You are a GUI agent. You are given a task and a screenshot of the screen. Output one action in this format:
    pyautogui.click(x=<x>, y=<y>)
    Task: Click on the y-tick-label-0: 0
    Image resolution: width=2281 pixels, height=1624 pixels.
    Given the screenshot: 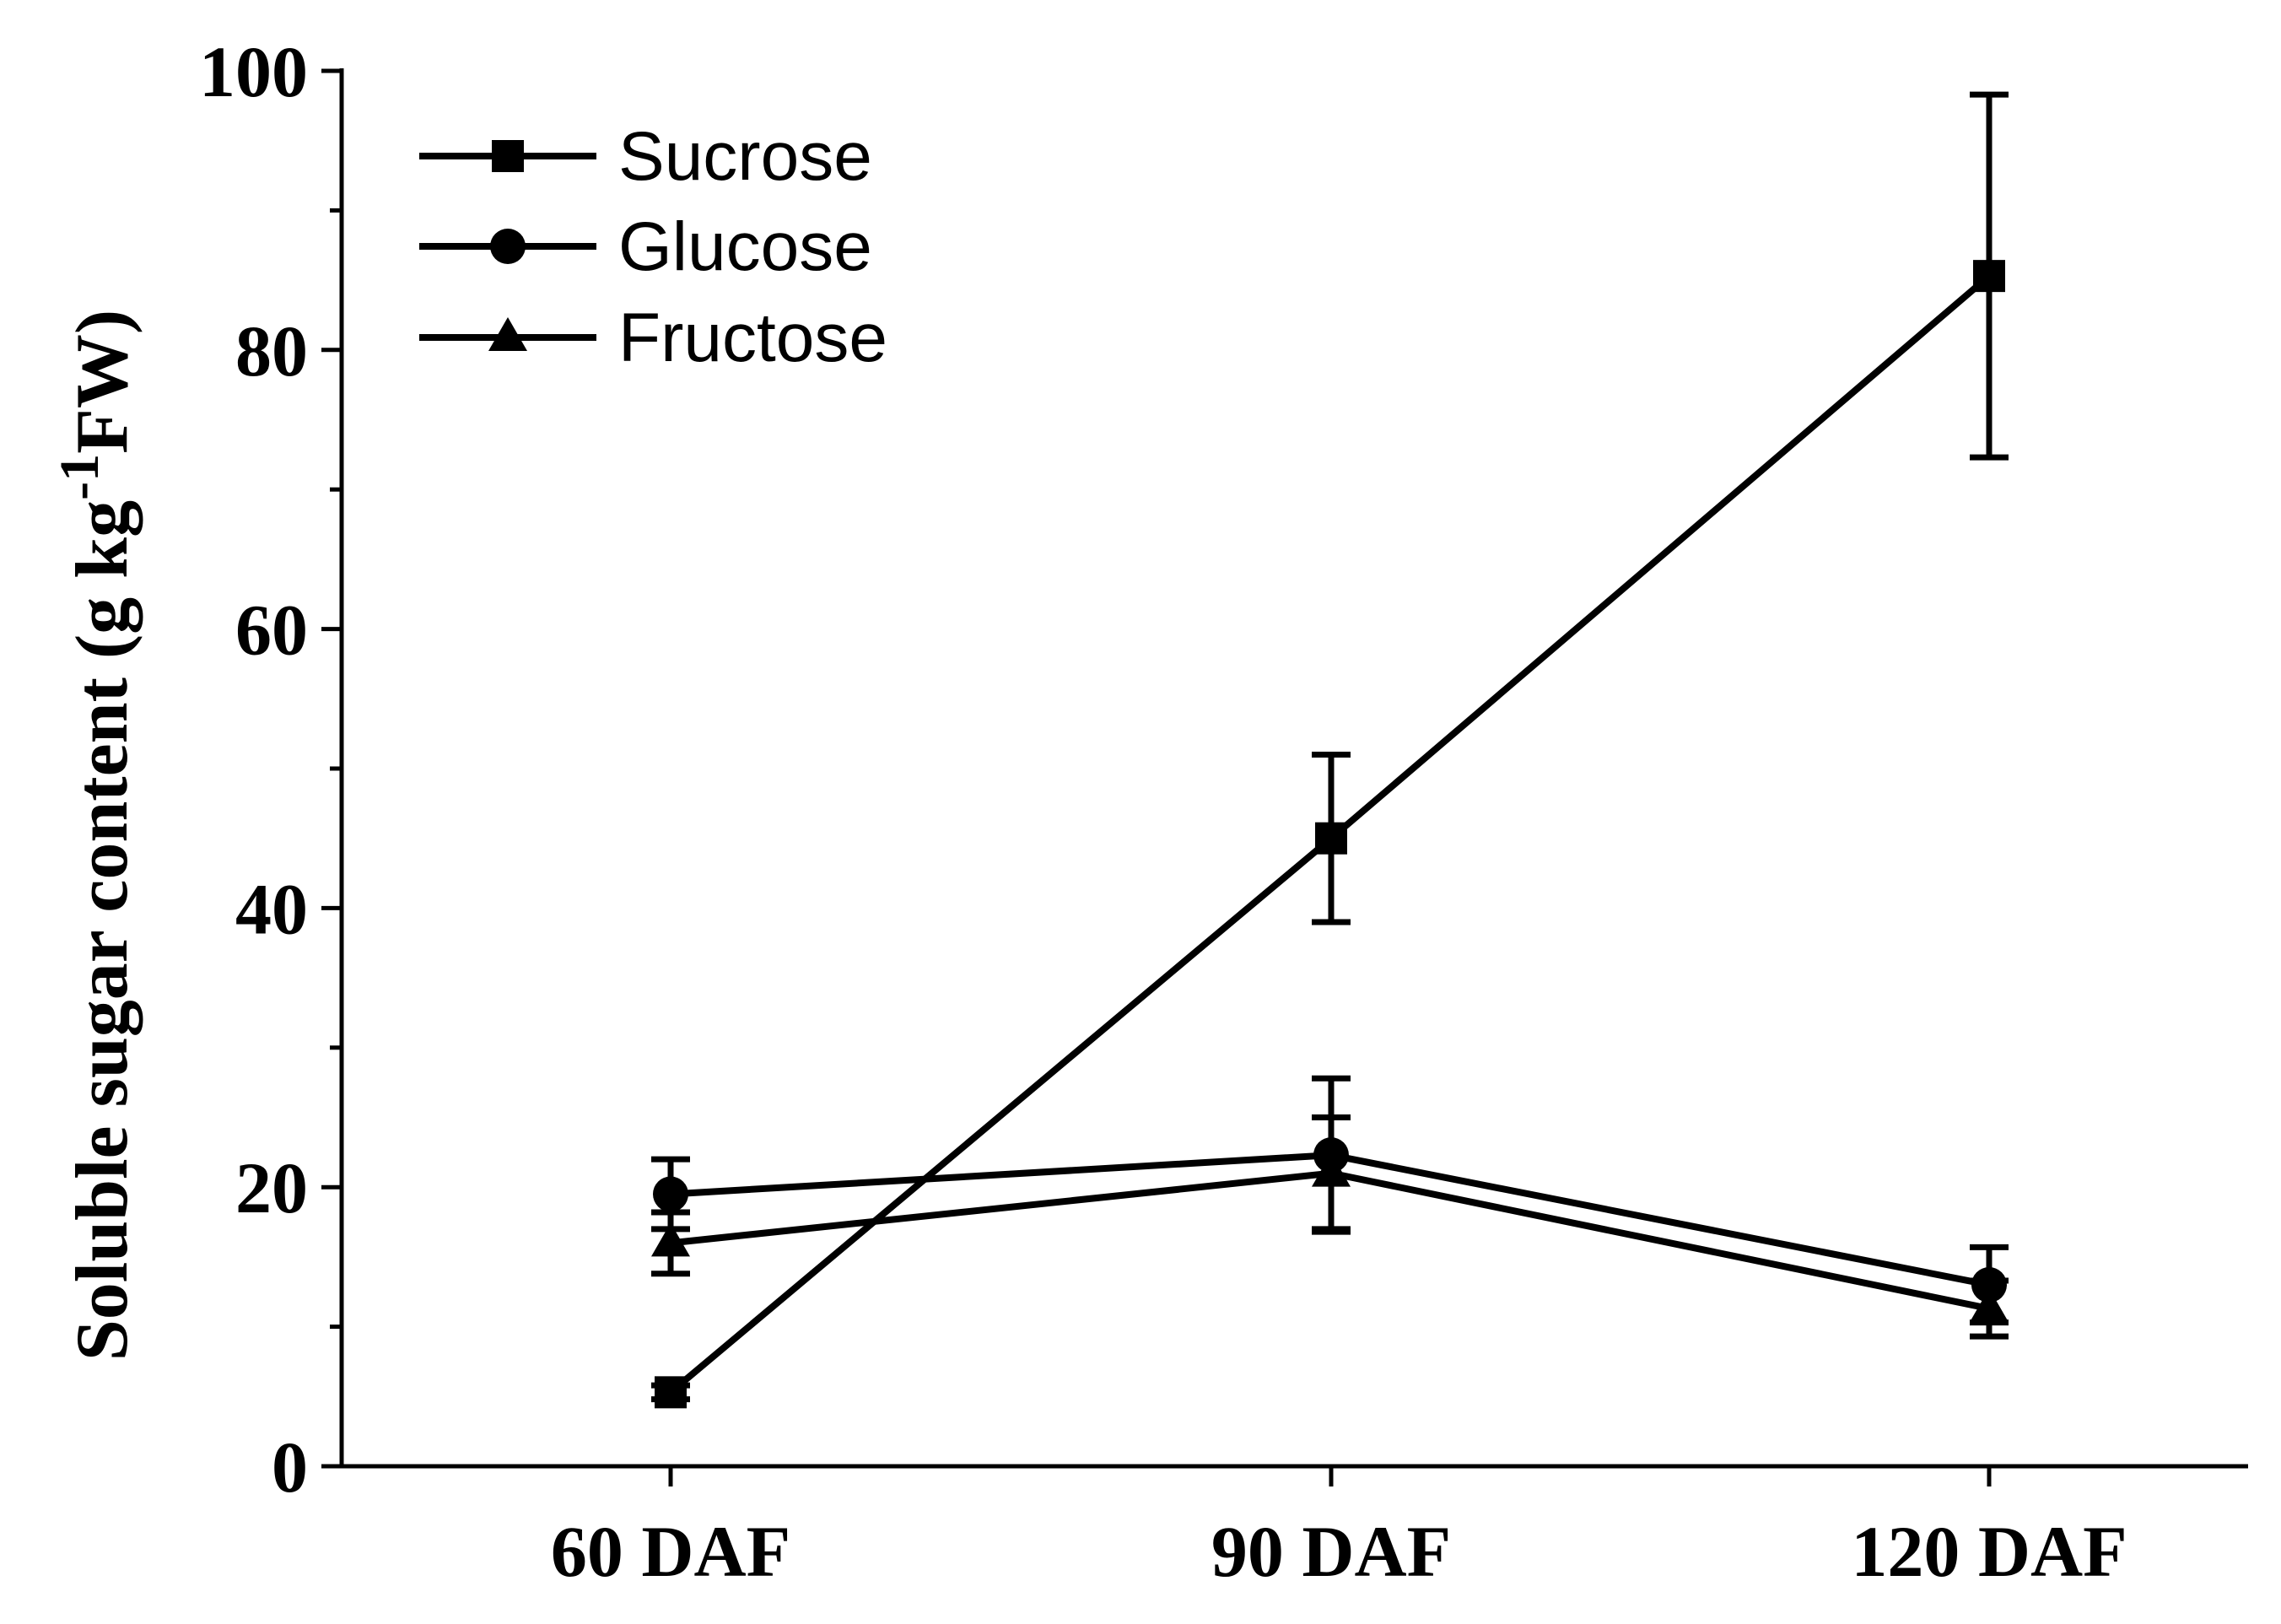 What is the action you would take?
    pyautogui.click(x=290, y=1467)
    